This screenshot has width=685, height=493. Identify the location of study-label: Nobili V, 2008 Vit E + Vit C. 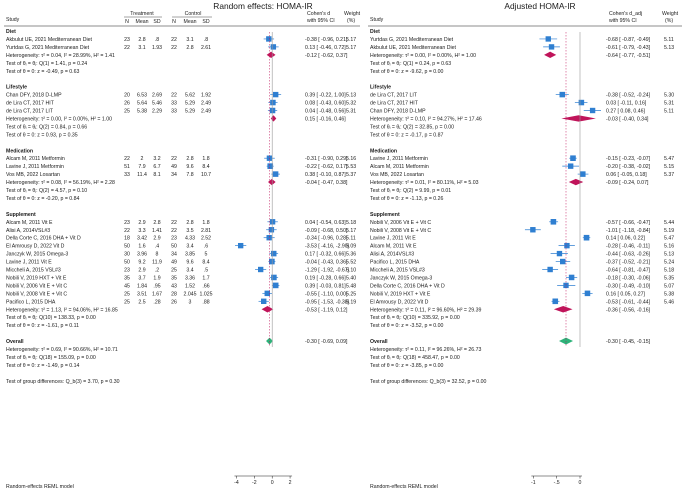
(400, 231).